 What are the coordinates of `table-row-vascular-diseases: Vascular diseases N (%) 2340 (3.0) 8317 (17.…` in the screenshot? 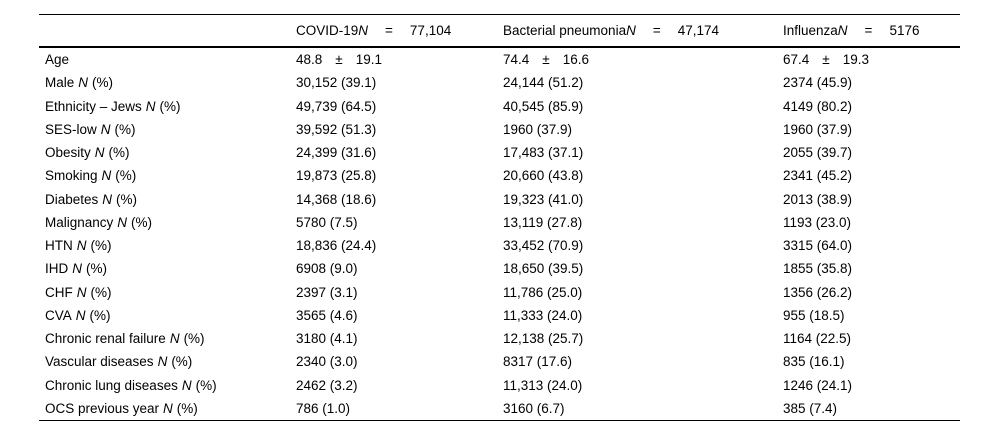 It's located at (499, 361).